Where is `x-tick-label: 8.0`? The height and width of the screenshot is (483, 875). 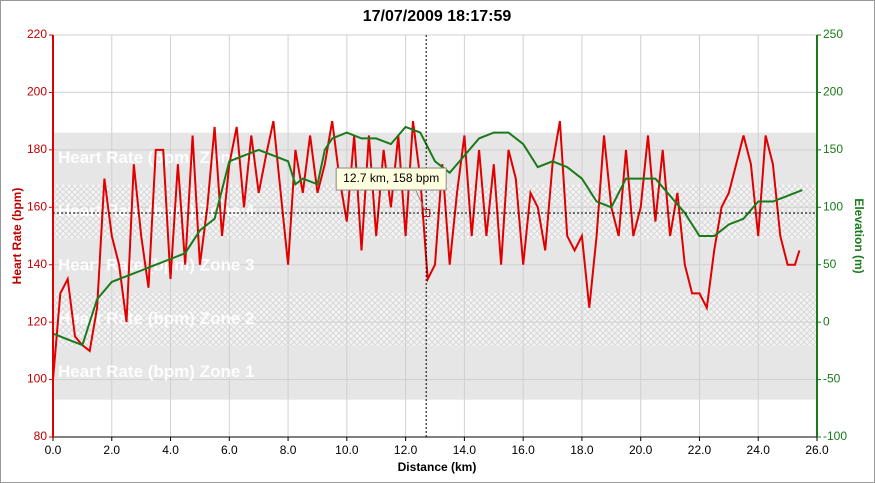
x-tick-label: 8.0 is located at coordinates (288, 450).